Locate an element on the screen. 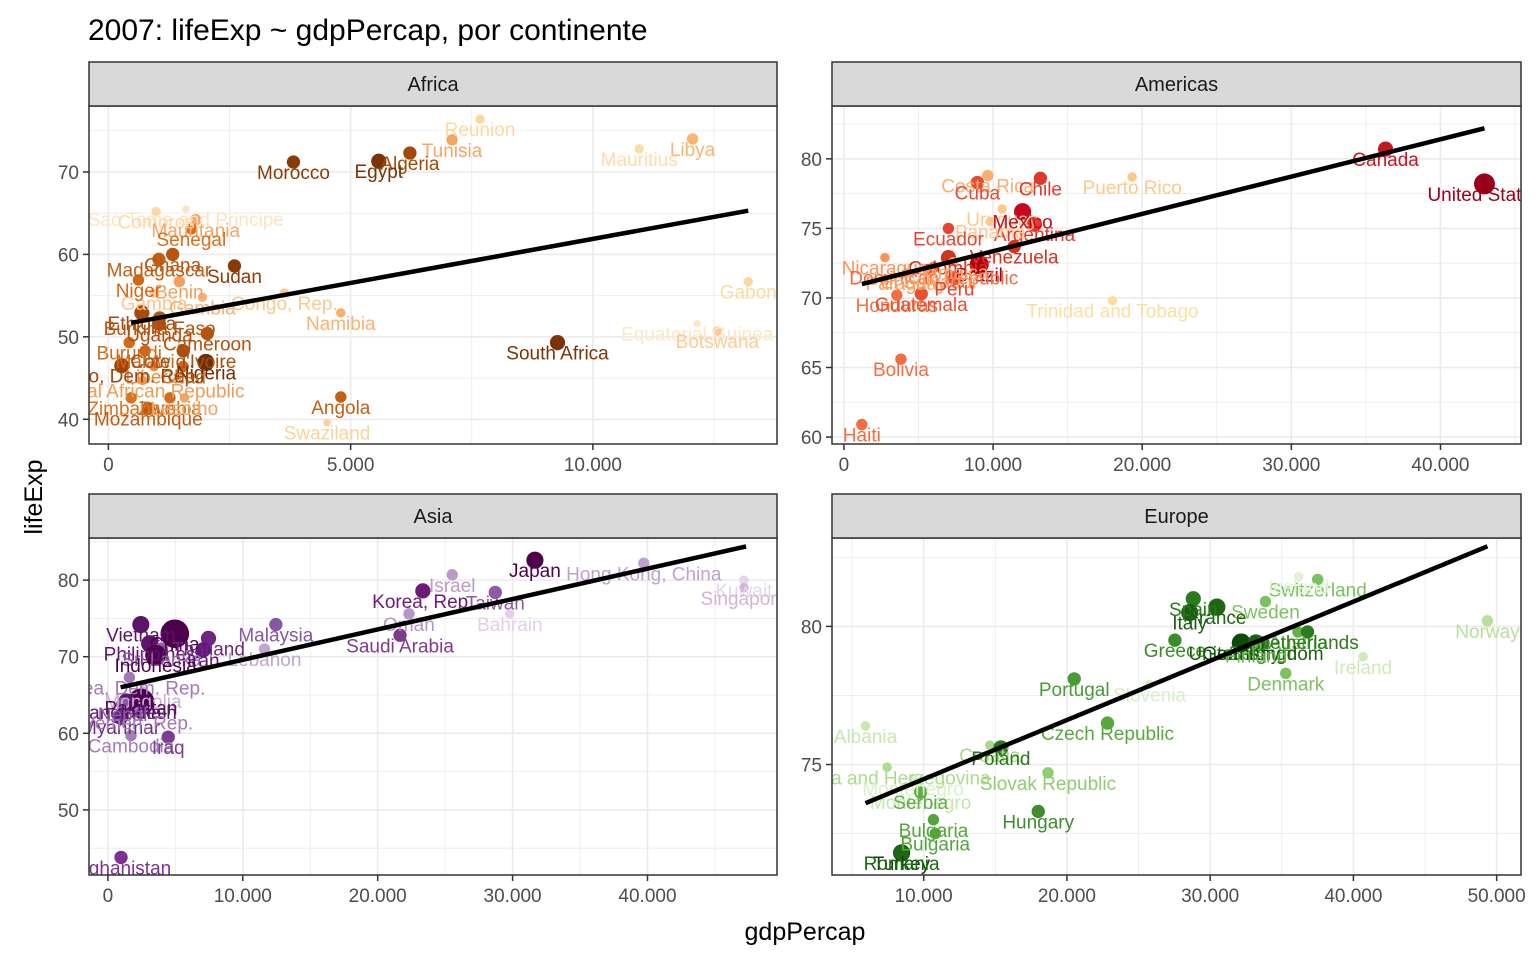  point-label: Egypt is located at coordinates (378, 172).